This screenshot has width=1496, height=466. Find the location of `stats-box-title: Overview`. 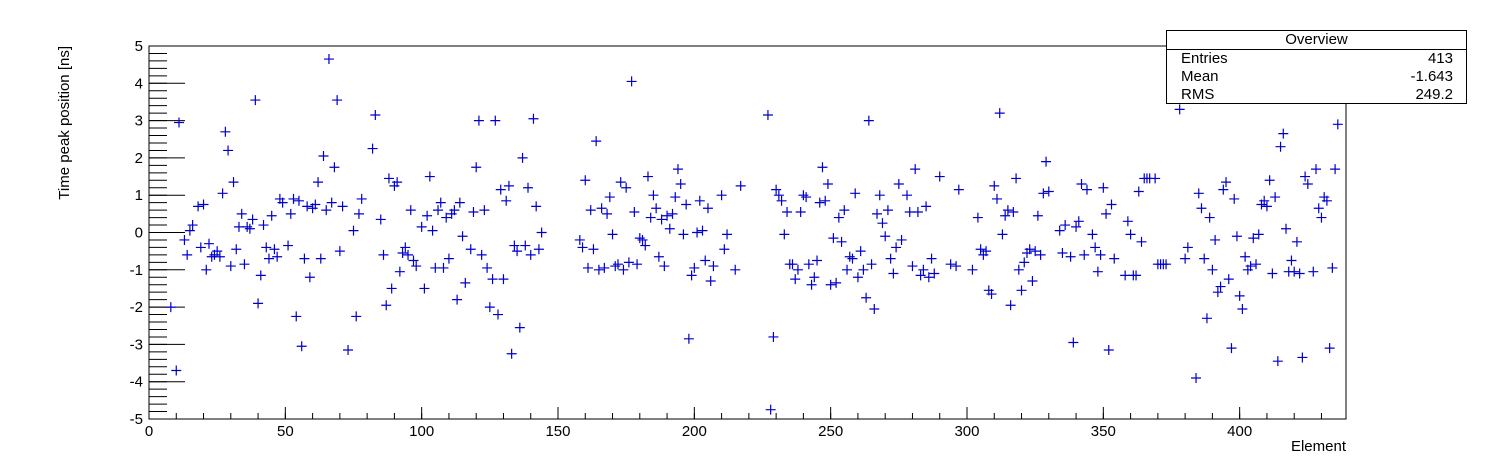

stats-box-title: Overview is located at coordinates (1316, 40).